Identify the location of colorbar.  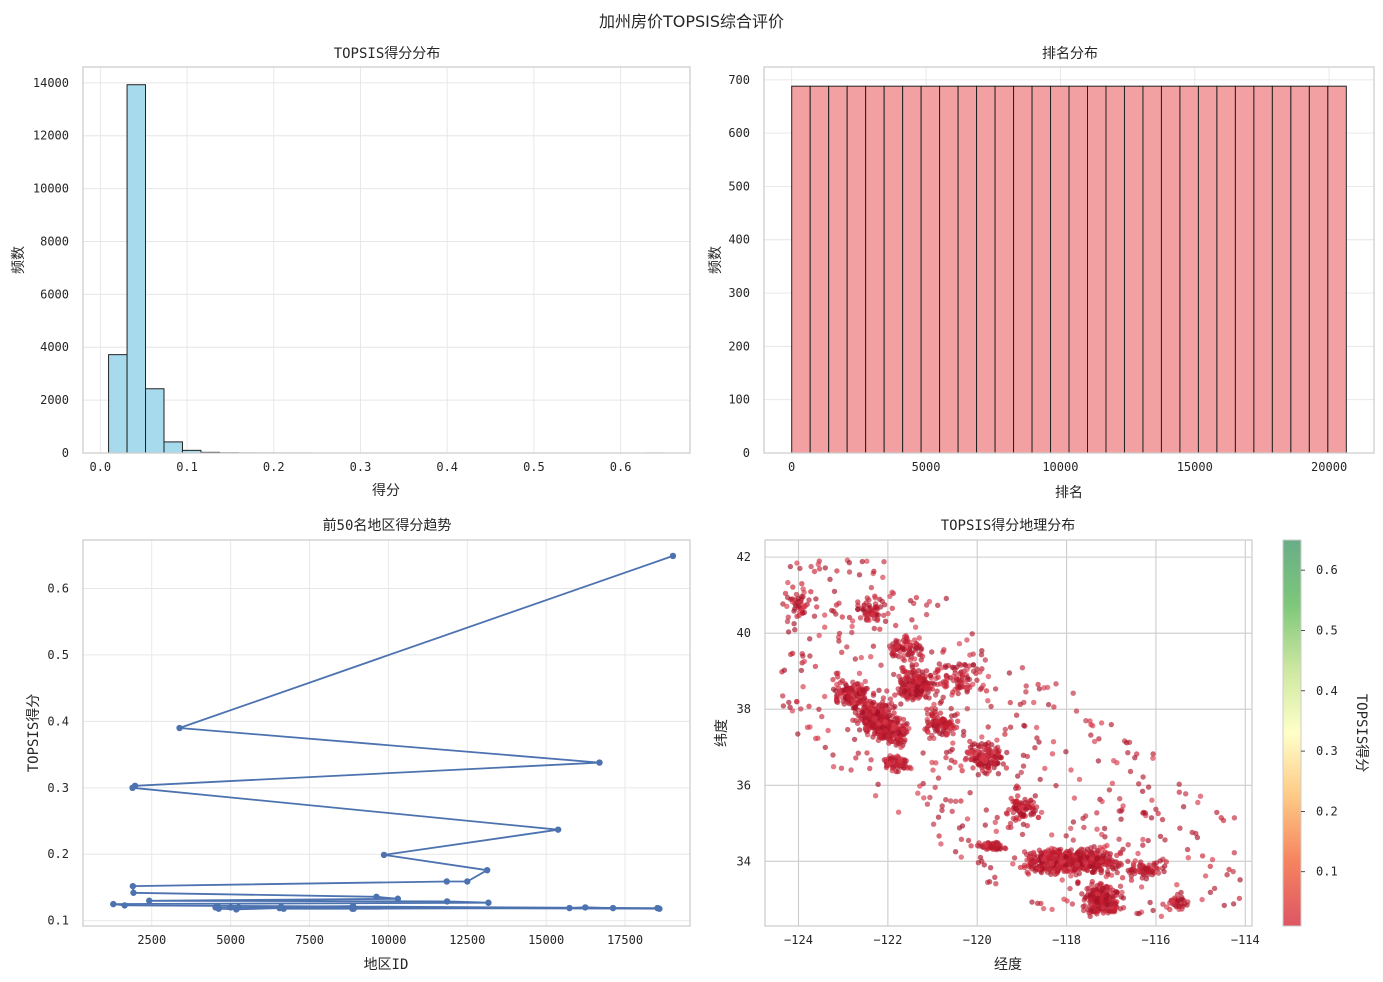
(1292, 733).